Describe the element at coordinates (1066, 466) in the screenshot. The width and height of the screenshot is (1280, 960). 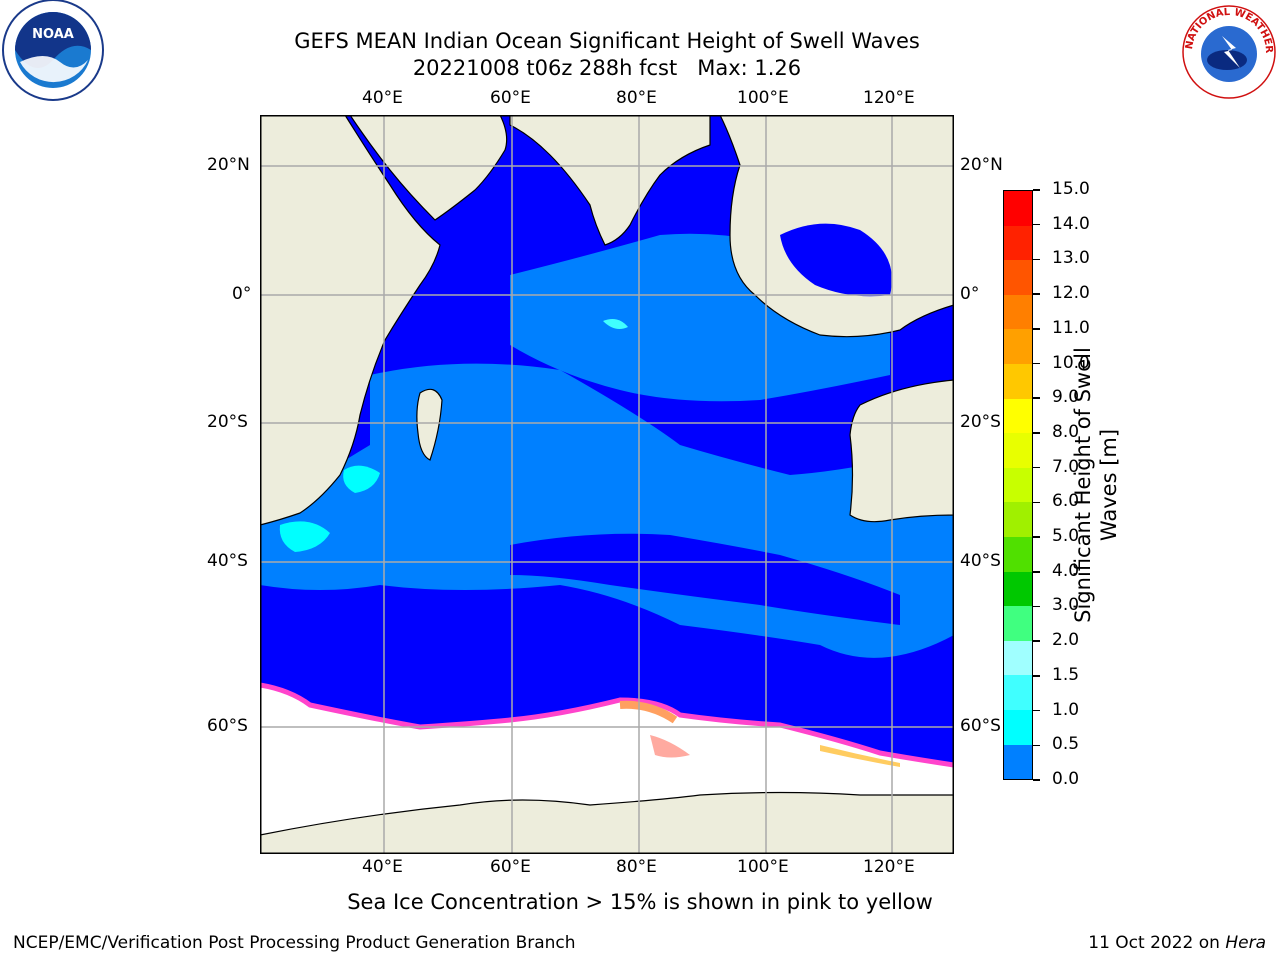
I see `colorbar-tick-label: 7.0` at that location.